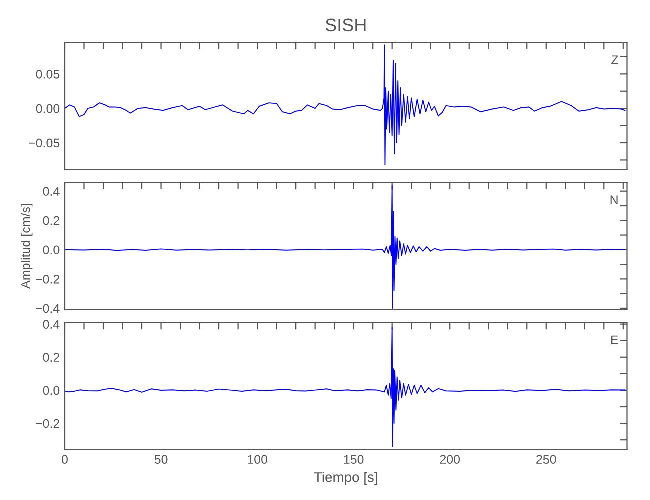 Image resolution: width=650 pixels, height=500 pixels. I want to click on y-tick-label: 0.00, so click(48, 109).